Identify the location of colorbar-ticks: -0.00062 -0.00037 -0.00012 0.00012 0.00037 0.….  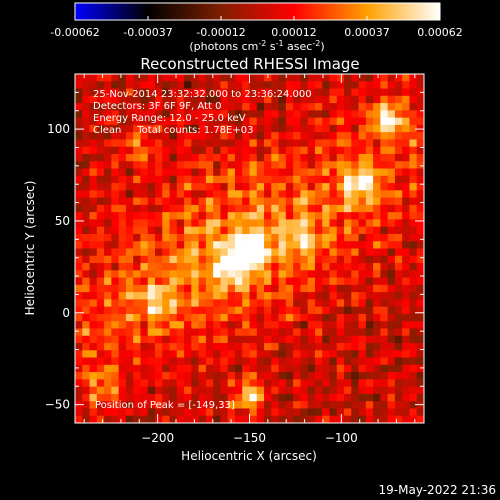
(256, 27).